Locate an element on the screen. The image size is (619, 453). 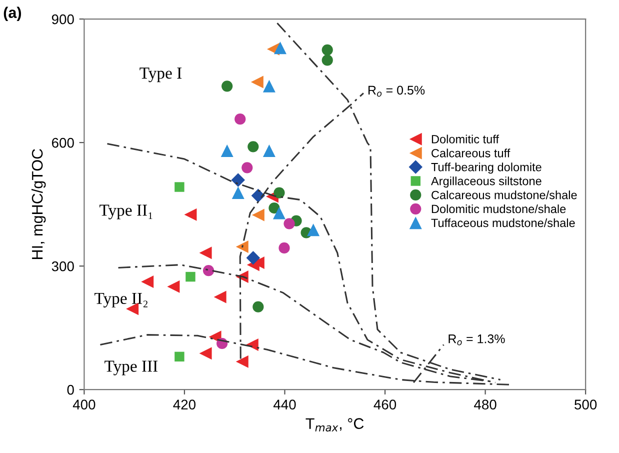
legend-label: Dolomitic tuff is located at coordinates (466, 139).